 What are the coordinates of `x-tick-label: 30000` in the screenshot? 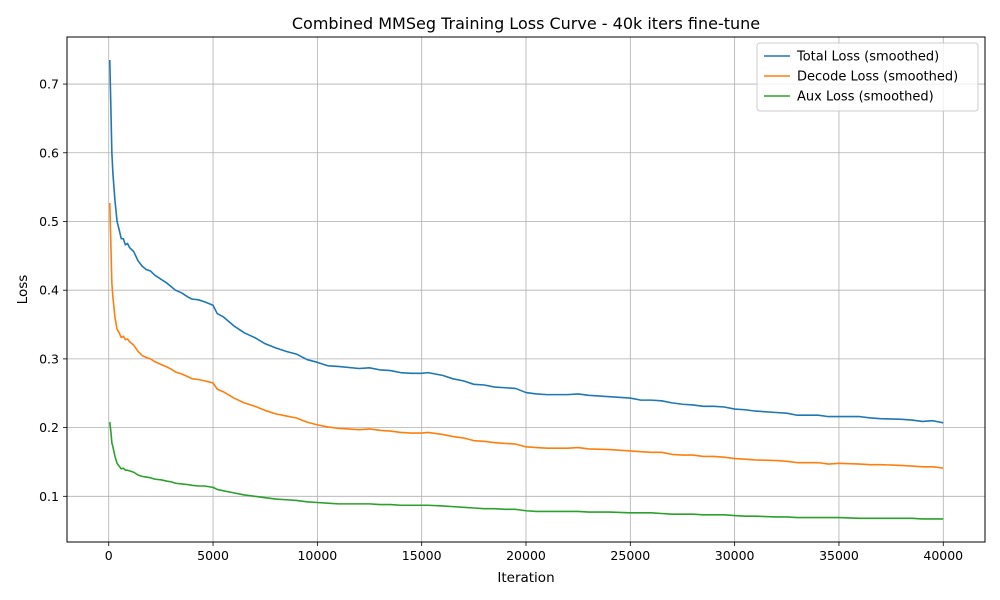 It's located at (735, 555).